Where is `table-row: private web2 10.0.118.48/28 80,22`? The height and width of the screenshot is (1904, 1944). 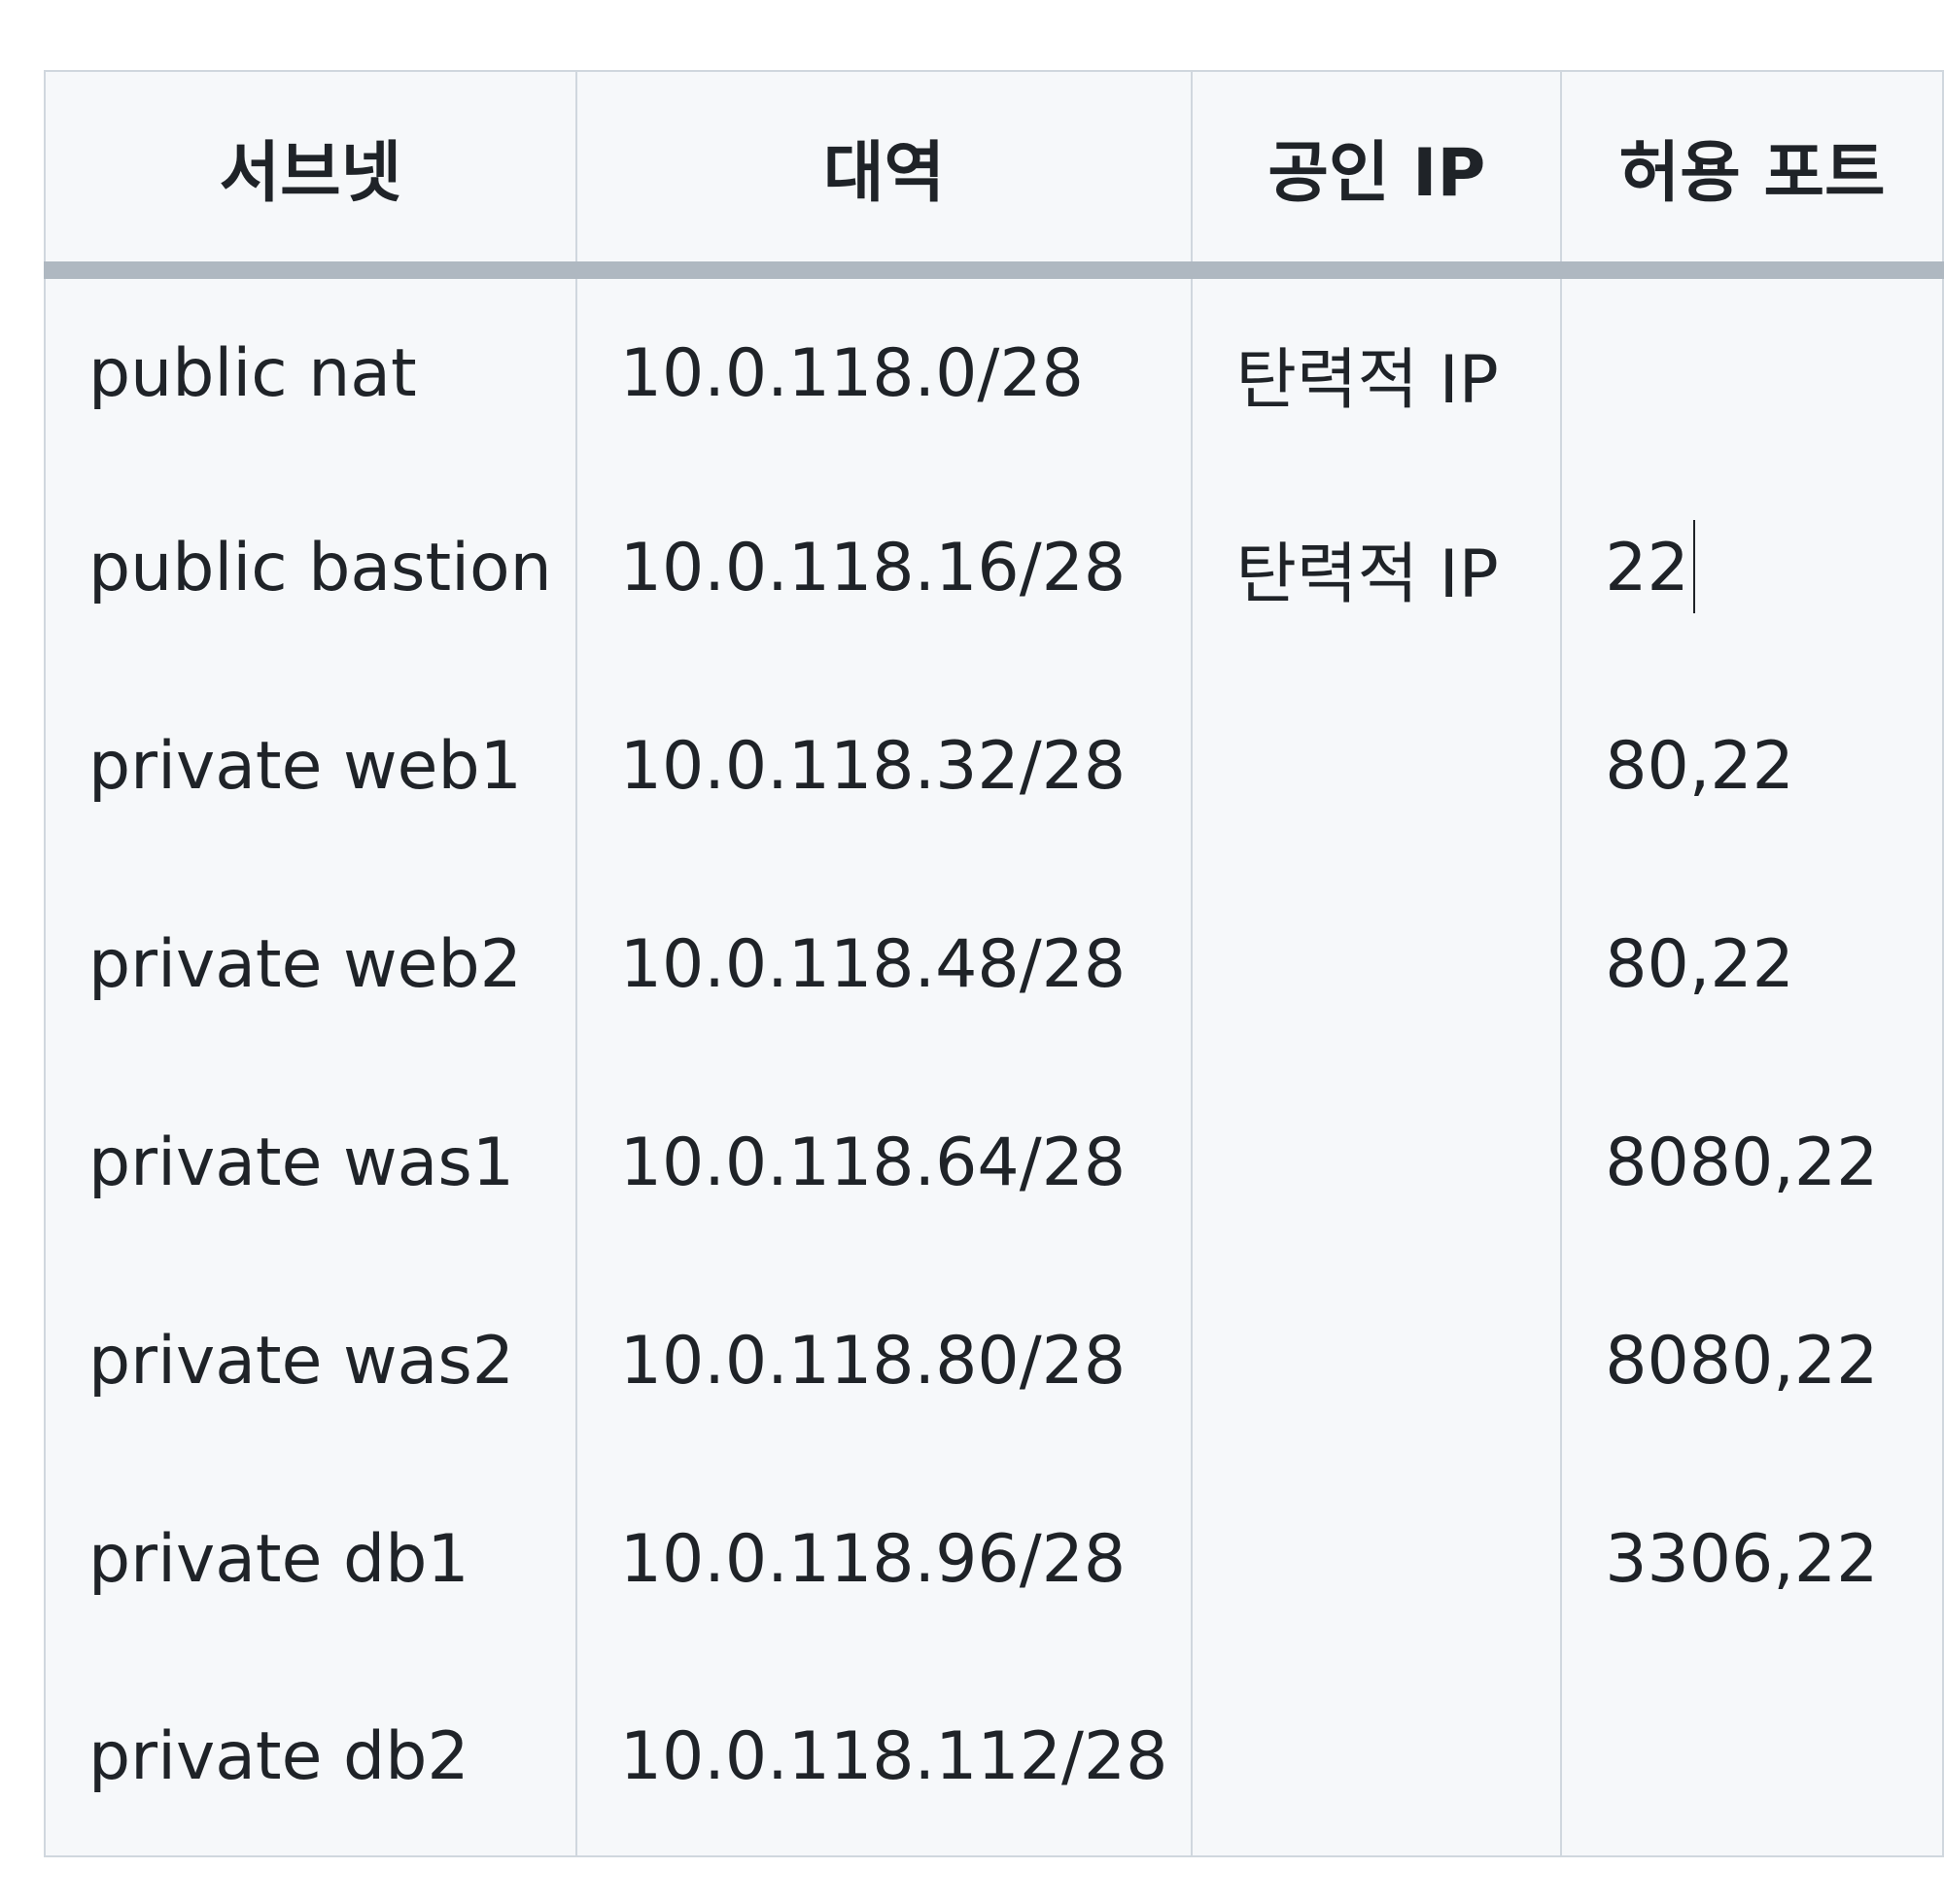
table-row: private web2 10.0.118.48/28 80,22 is located at coordinates (994, 964).